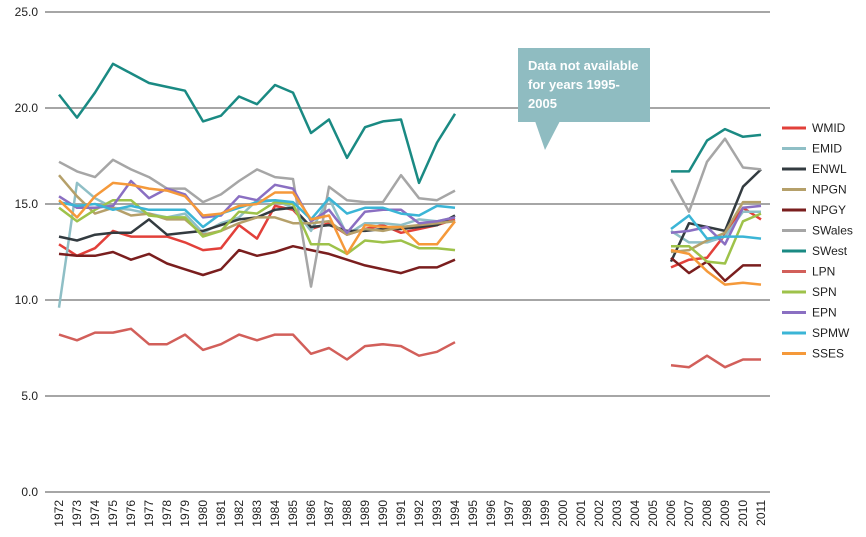 The width and height of the screenshot is (866, 537). What do you see at coordinates (725, 513) in the screenshot?
I see `x-tick-label: 2009` at bounding box center [725, 513].